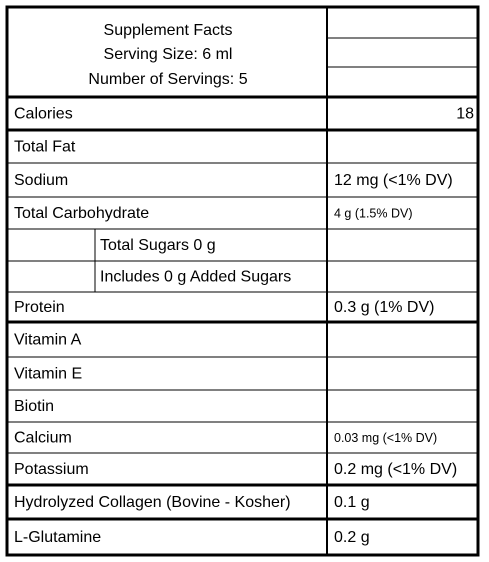 Image resolution: width=489 pixels, height=562 pixels. Describe the element at coordinates (352, 502) in the screenshot. I see `row-value: 0.1 g` at that location.